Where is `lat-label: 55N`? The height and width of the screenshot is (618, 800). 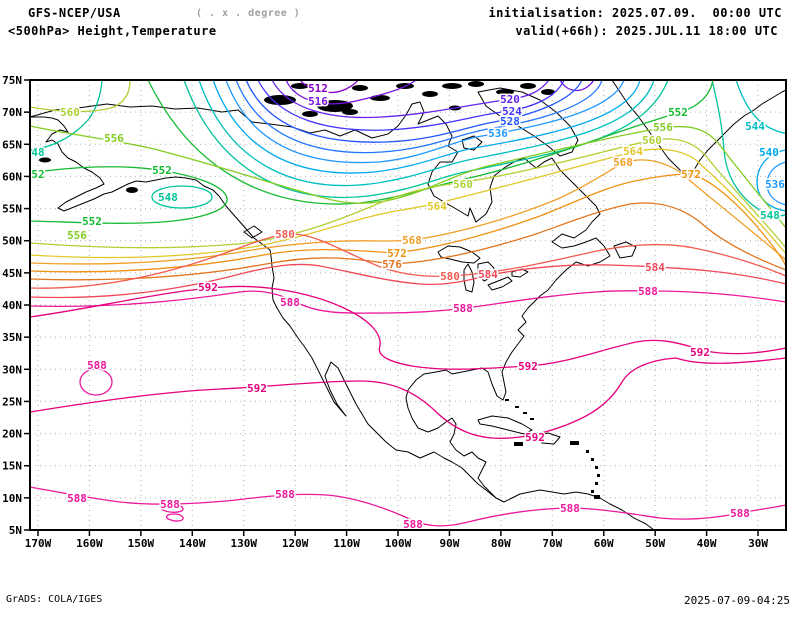
lat-label: 55N is located at coordinates (12, 209).